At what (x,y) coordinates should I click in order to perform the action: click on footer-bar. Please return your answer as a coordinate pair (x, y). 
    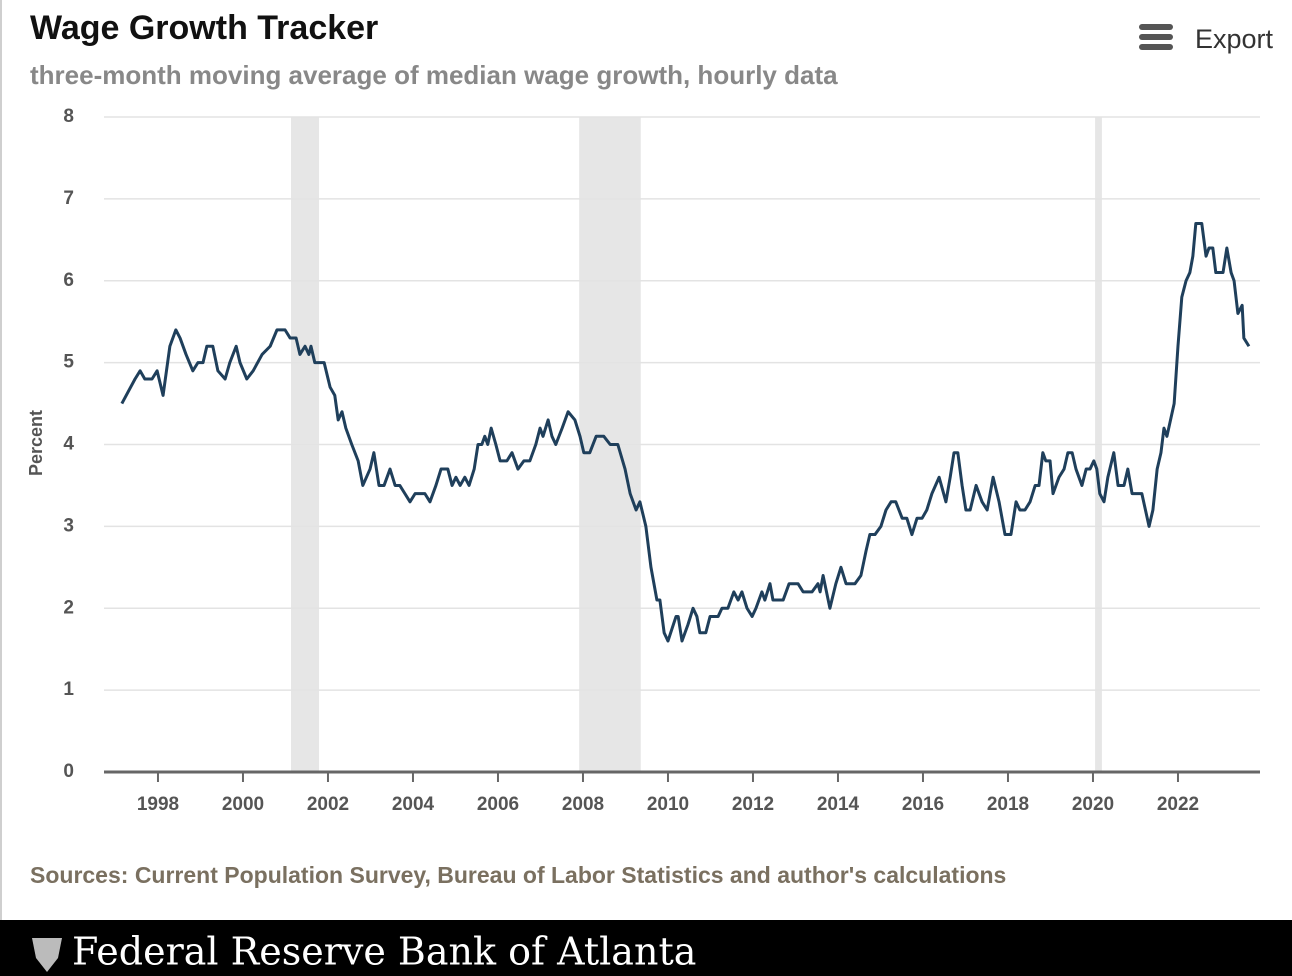
    Looking at the image, I should click on (646, 948).